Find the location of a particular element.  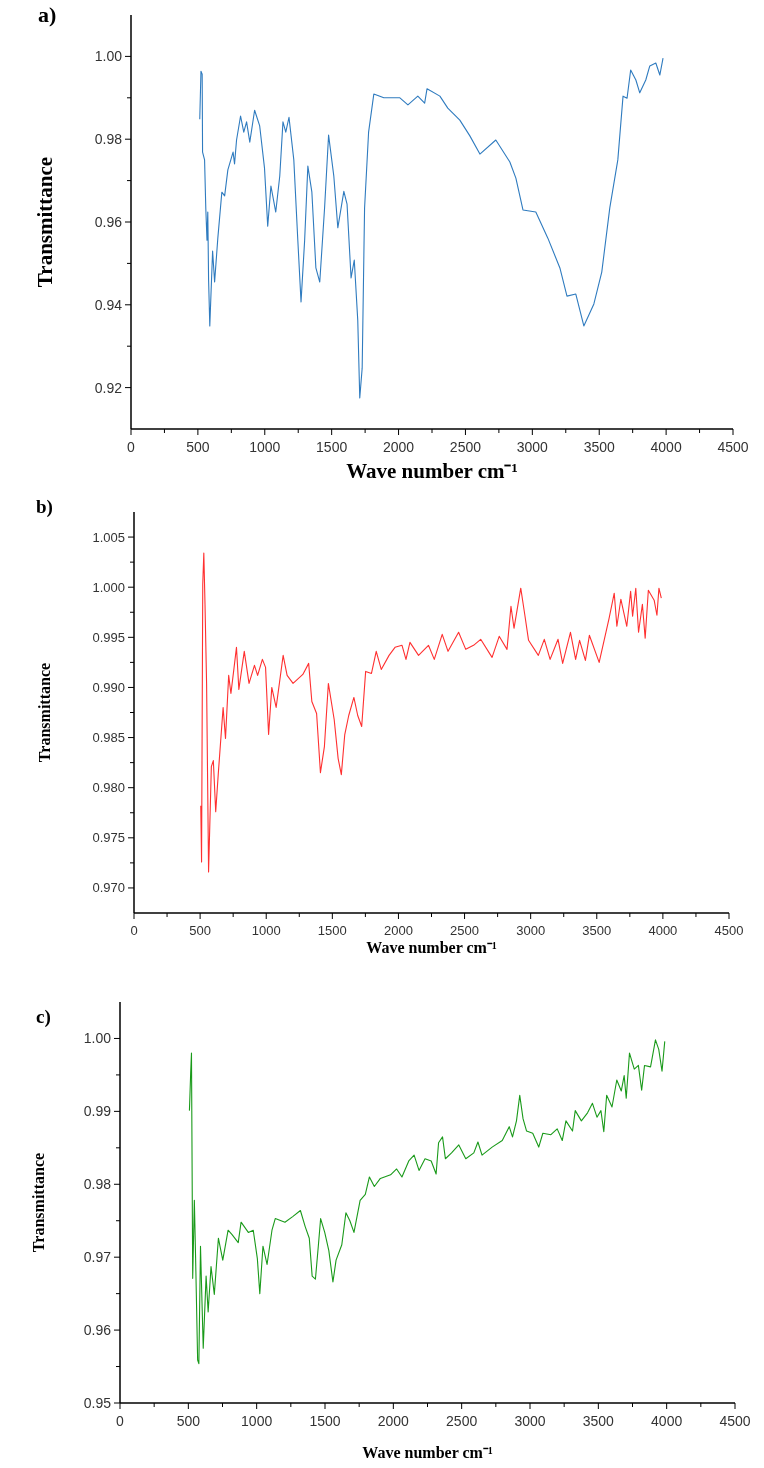

y-tick-label: 0.94 is located at coordinates (108, 304).